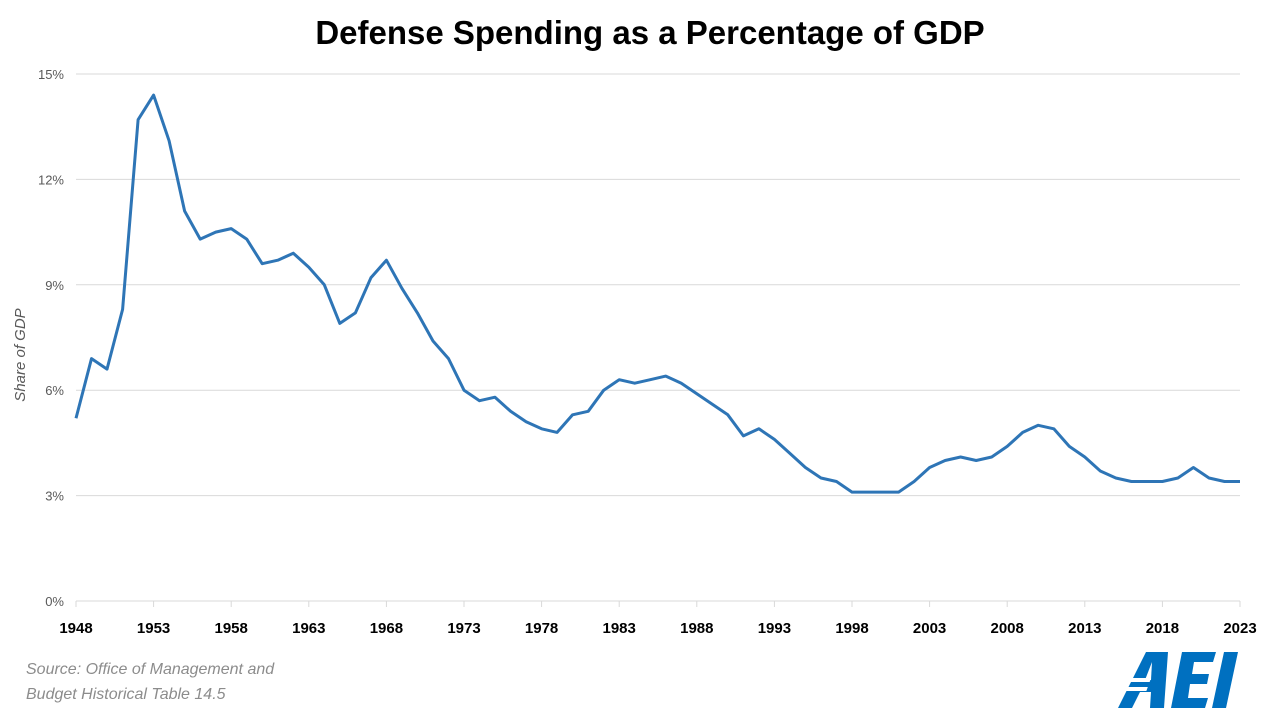  Describe the element at coordinates (51, 179) in the screenshot. I see `y-tick-label: 12%` at that location.